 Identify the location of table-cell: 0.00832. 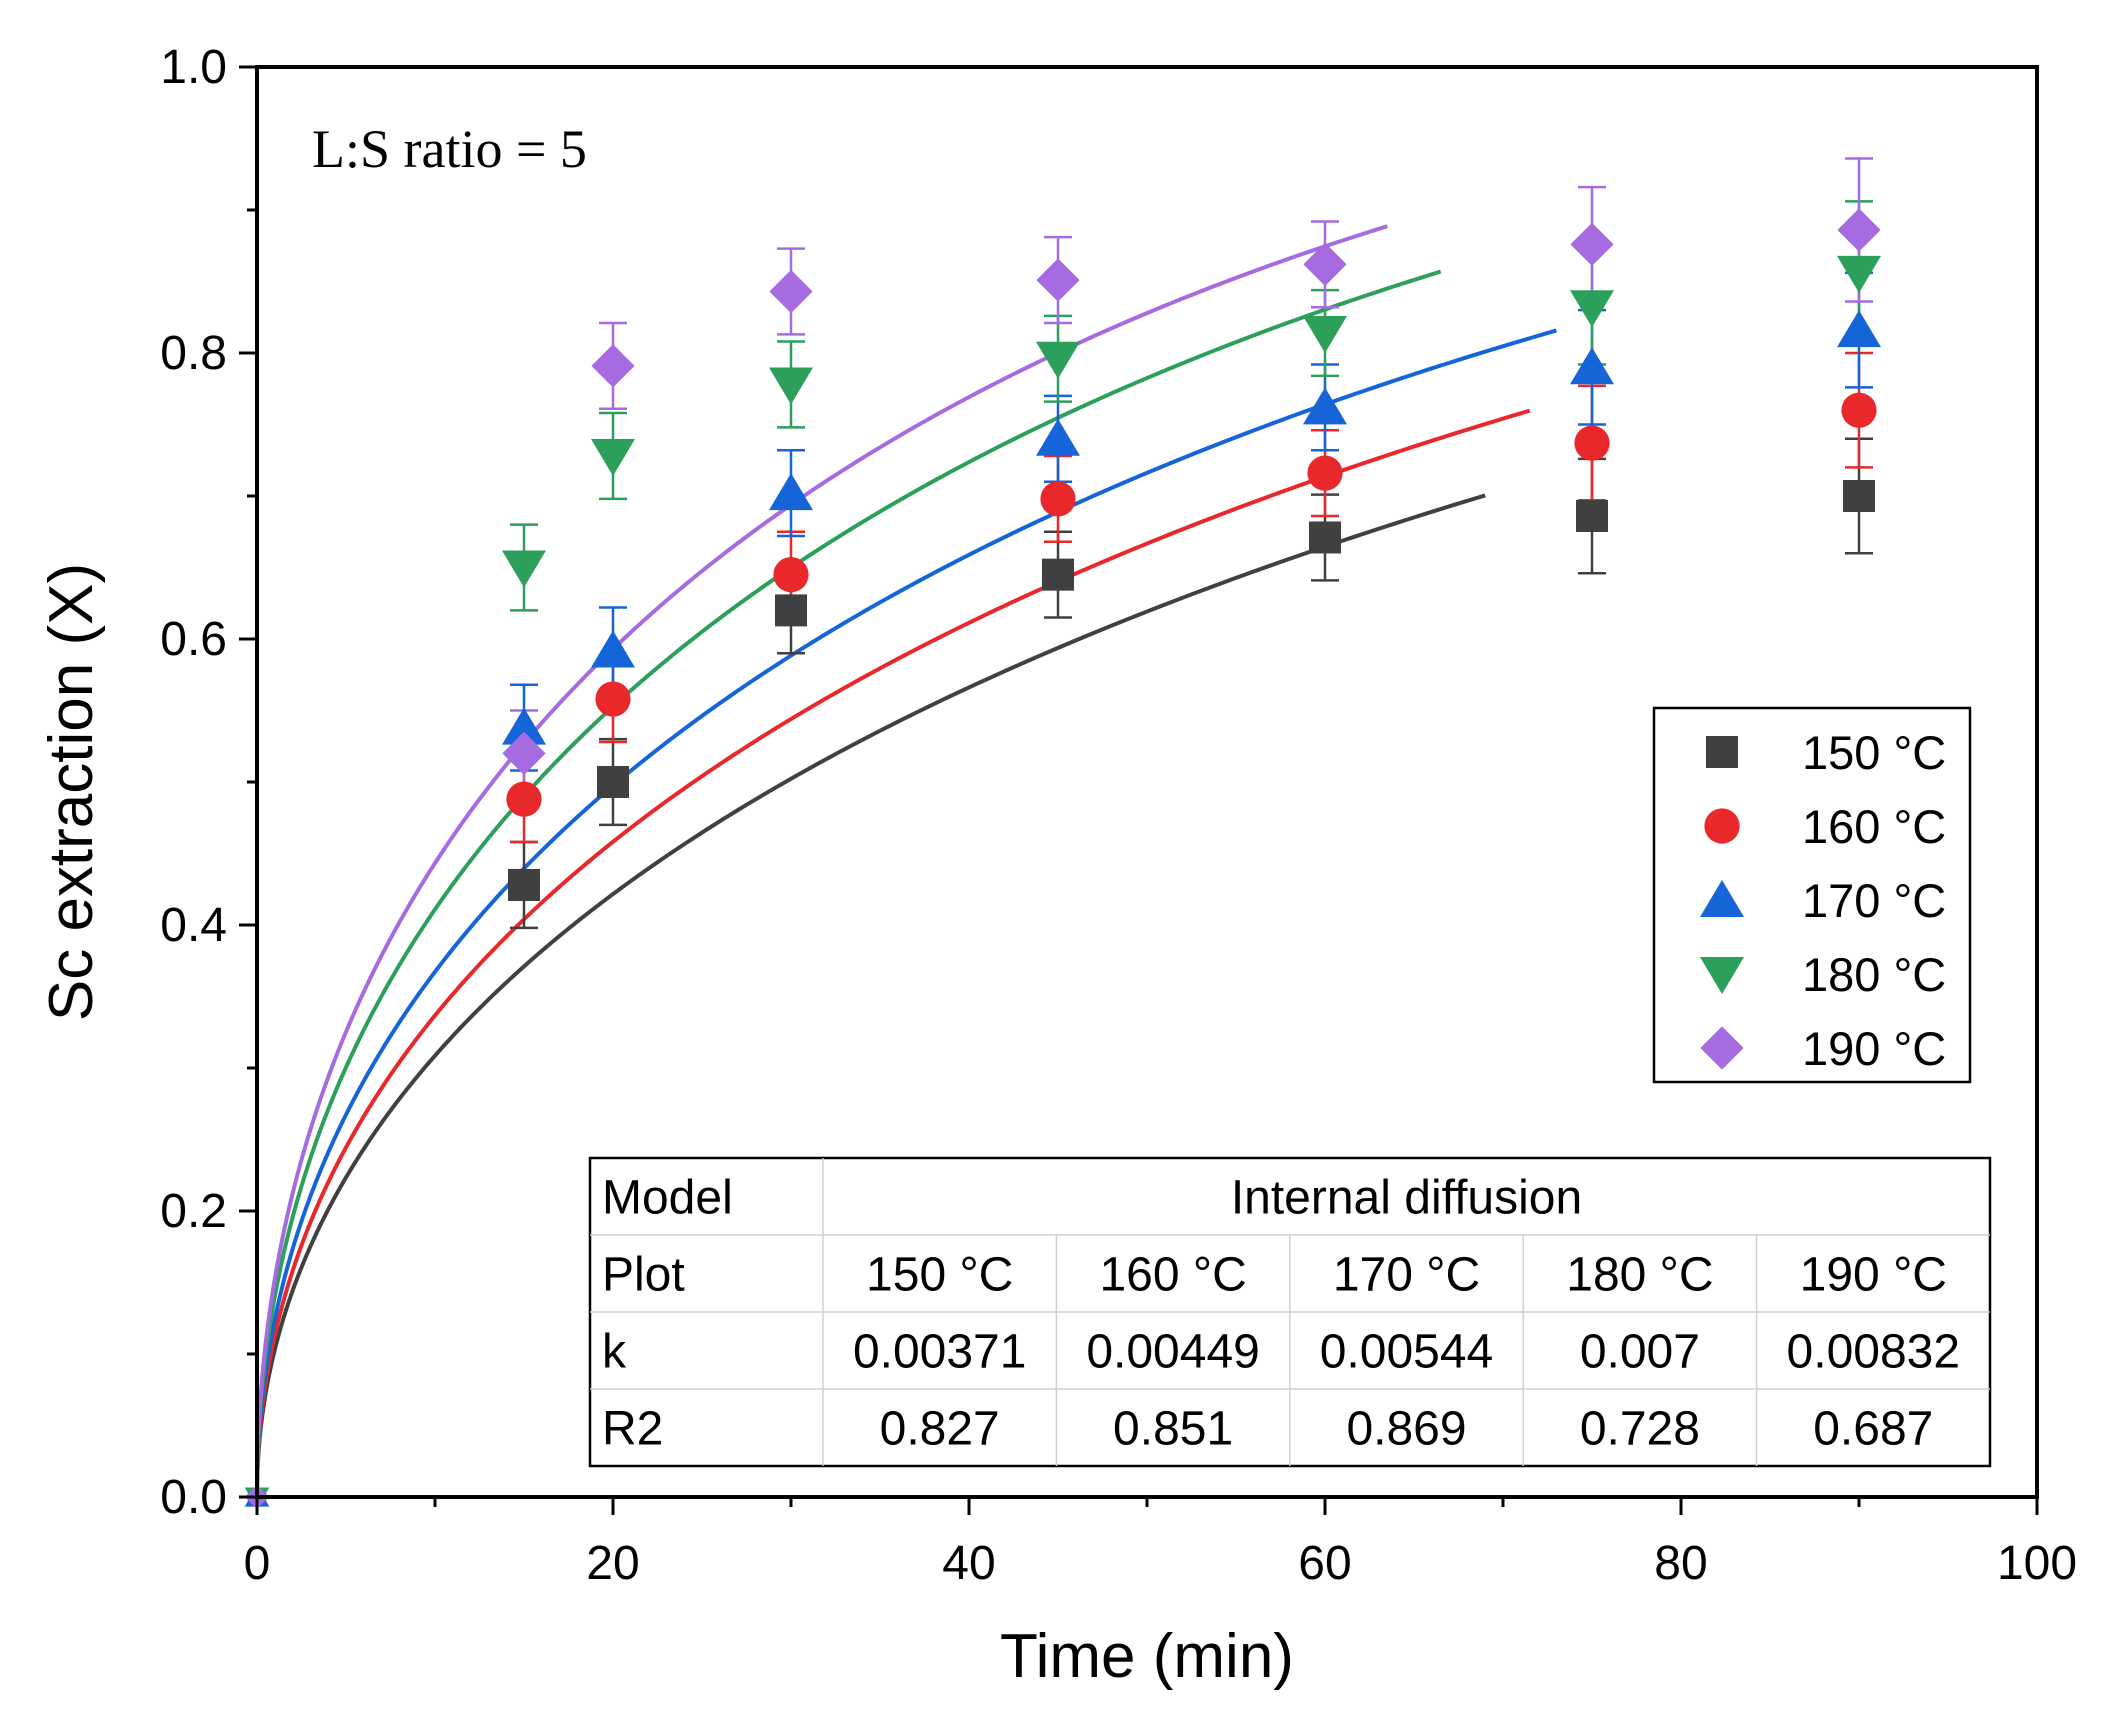
(1874, 1352).